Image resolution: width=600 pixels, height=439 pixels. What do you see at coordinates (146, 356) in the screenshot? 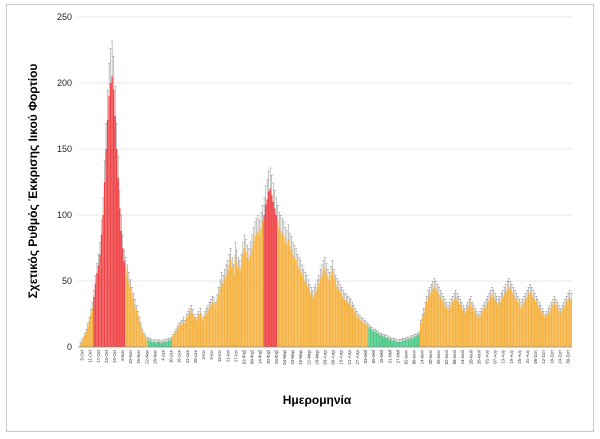
I see `x-tick-label: 22-Nov` at bounding box center [146, 356].